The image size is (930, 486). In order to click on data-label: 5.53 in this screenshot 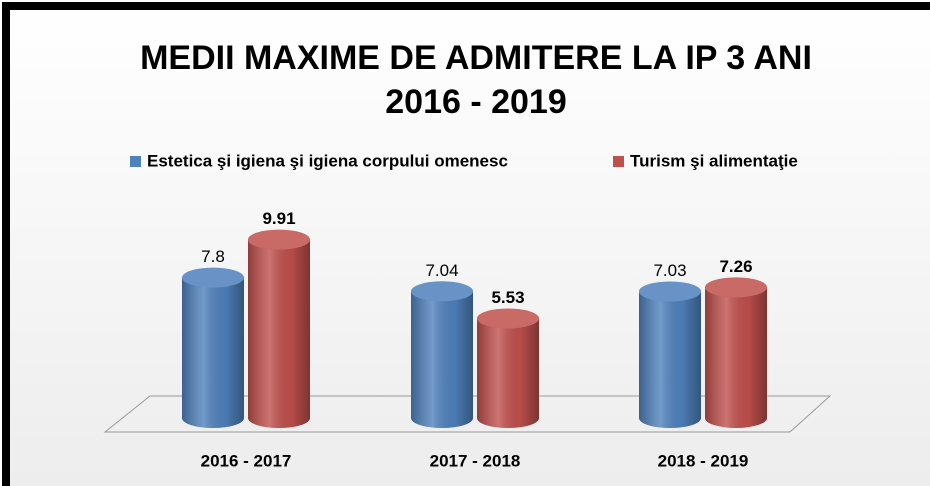, I will do `click(507, 297)`.